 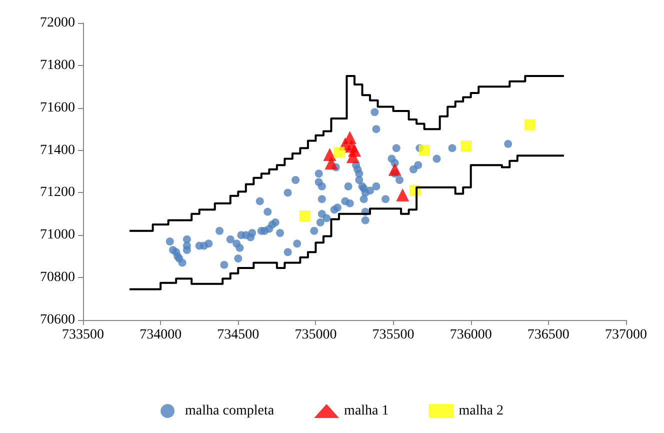 I want to click on y-tick-label: 71000, so click(x=57, y=235).